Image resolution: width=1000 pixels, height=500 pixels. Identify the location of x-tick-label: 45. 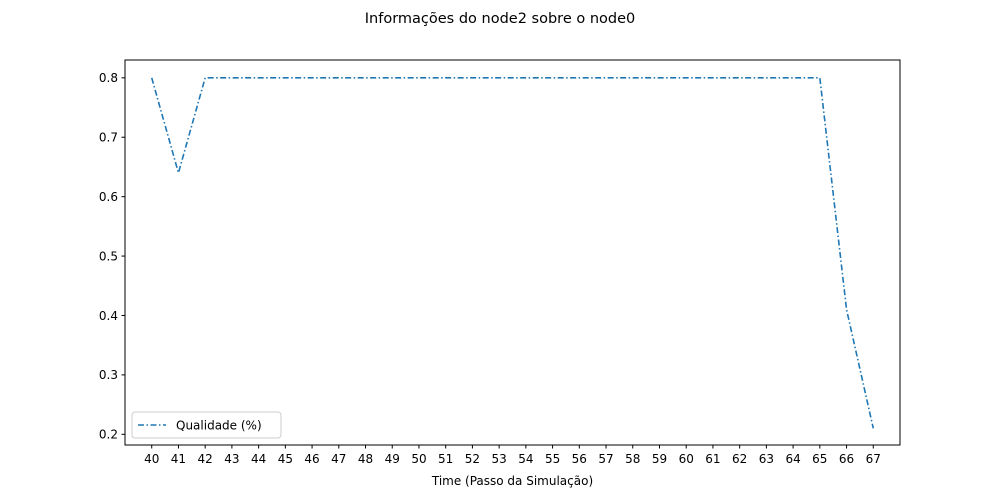
(285, 459).